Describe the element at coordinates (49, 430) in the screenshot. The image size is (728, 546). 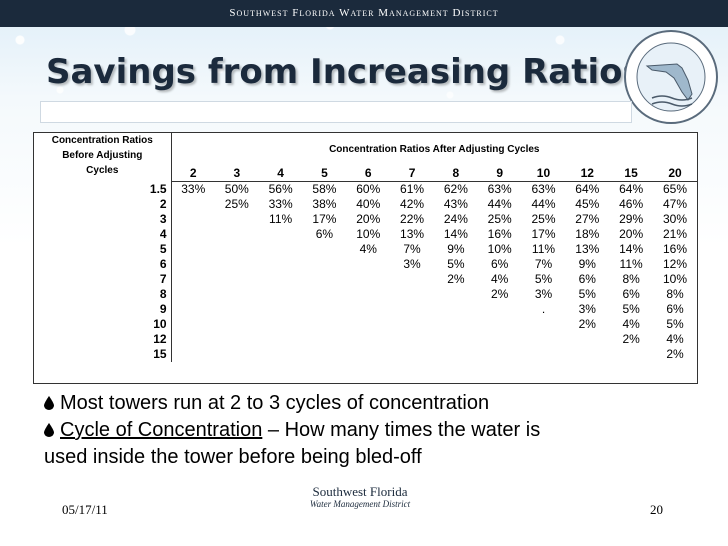
I see `water-drop-bullet-icon` at that location.